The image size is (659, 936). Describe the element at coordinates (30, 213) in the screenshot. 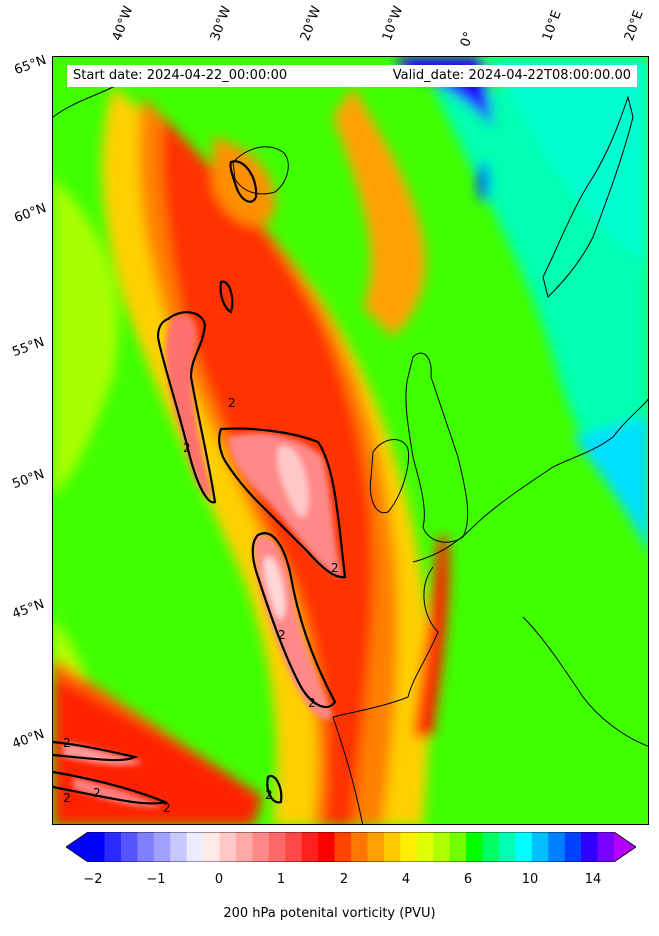

I see `lat-label: 60°N` at that location.